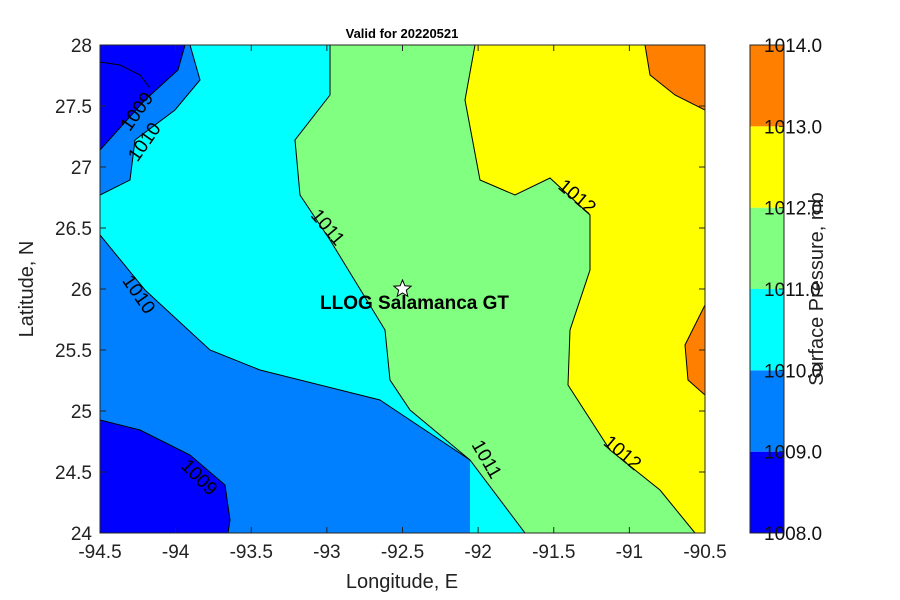 The image size is (900, 600). Describe the element at coordinates (99, 552) in the screenshot. I see `x-tick-label: -94.5` at that location.